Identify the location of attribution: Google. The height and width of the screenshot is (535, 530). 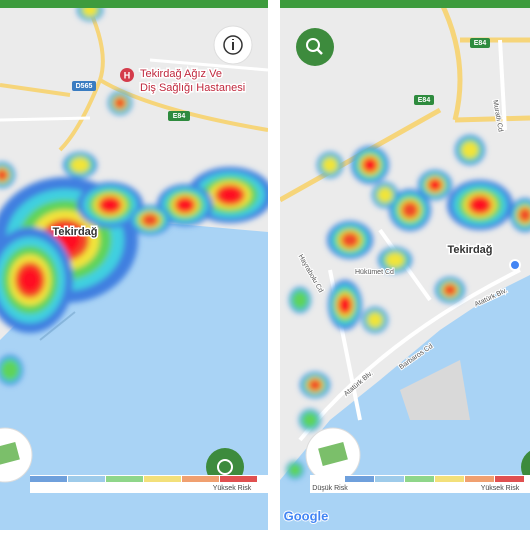
(306, 515).